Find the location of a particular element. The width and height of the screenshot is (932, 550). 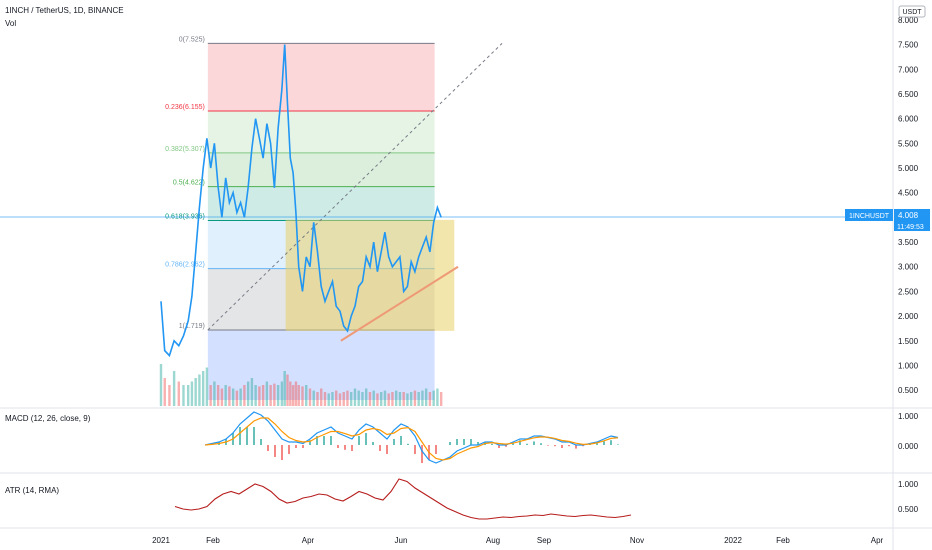

range-box is located at coordinates (370, 275).